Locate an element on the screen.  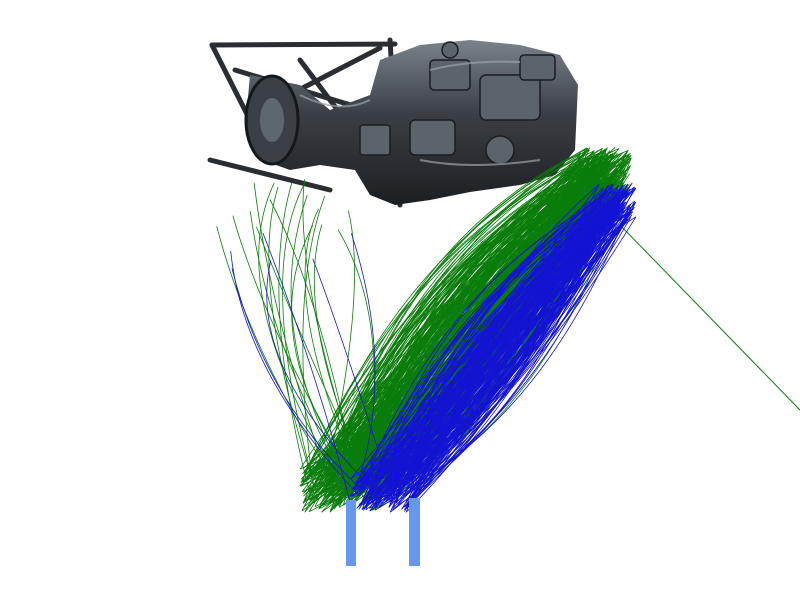
engine-highlights is located at coordinates (420, 113).